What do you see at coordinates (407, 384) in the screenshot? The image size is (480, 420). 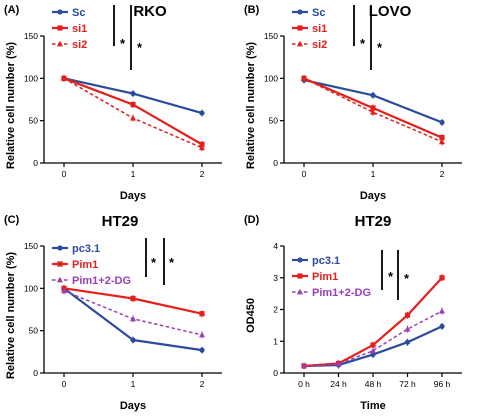 I see `x-tick-label: 72 h` at bounding box center [407, 384].